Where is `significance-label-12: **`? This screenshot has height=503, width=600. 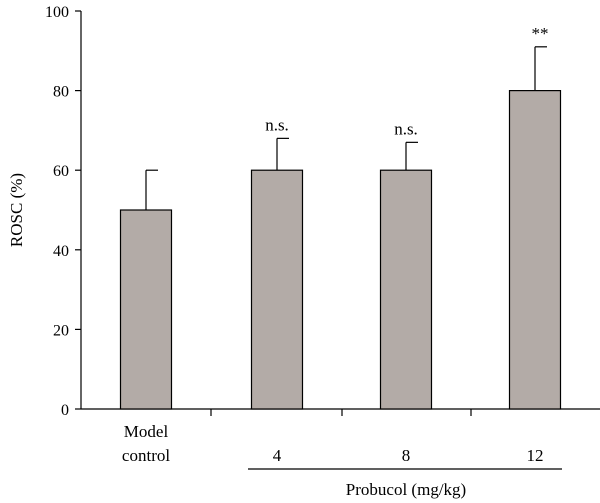 significance-label-12: ** is located at coordinates (540, 33).